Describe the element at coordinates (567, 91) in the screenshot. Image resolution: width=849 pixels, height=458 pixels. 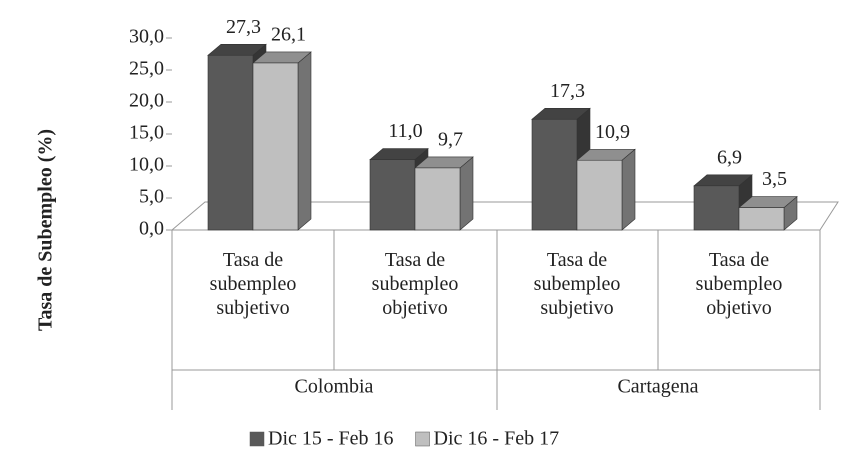
I see `data-label: 17,3` at that location.